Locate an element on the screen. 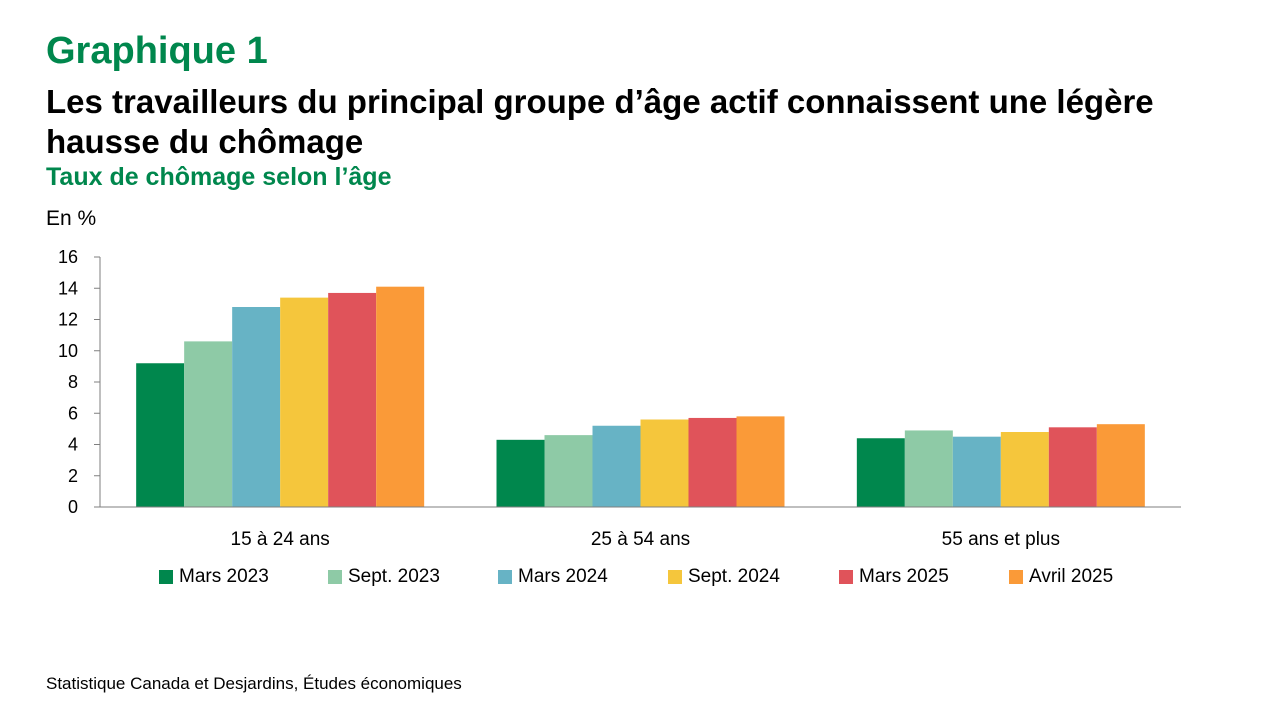  legend-label: Sept. 2023 is located at coordinates (394, 576).